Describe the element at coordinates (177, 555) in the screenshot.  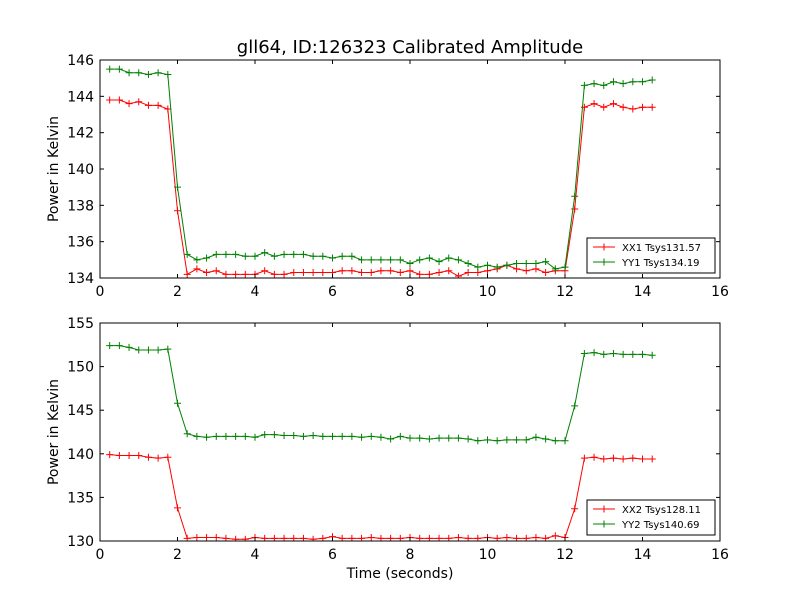
I see `x-tick-label: 2` at that location.